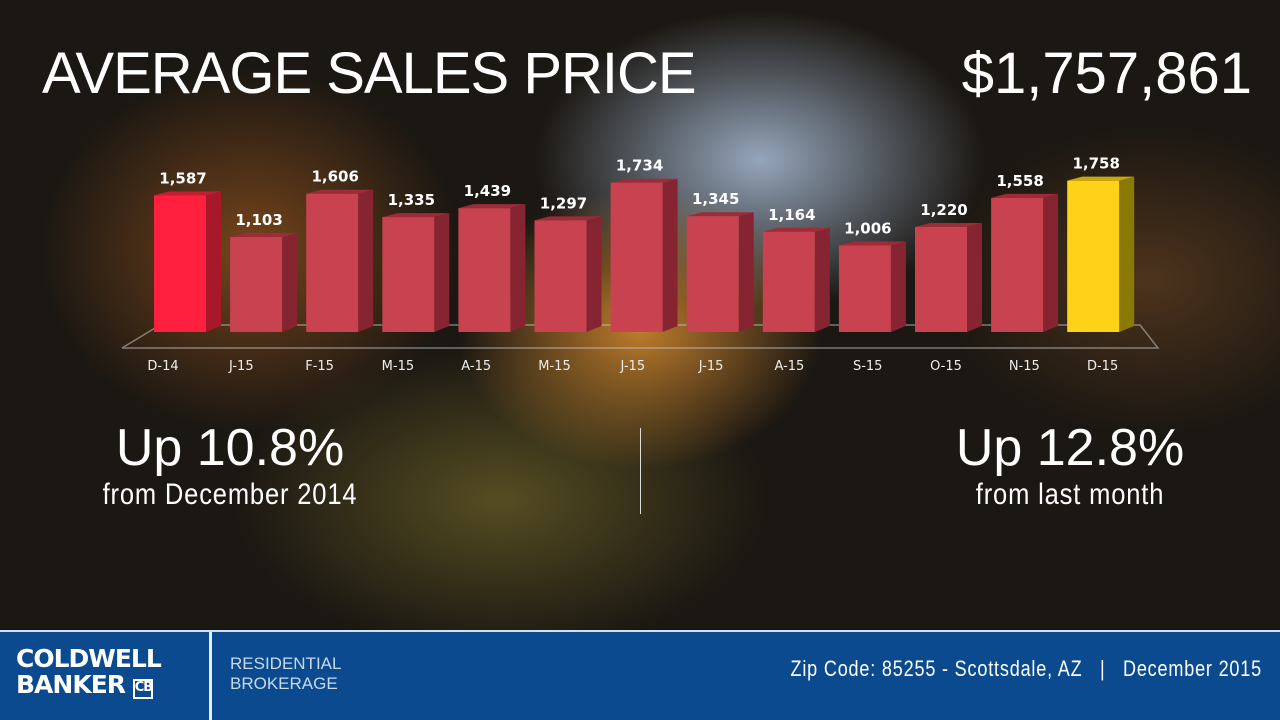 This screenshot has width=1280, height=720. What do you see at coordinates (640, 471) in the screenshot?
I see `divider` at bounding box center [640, 471].